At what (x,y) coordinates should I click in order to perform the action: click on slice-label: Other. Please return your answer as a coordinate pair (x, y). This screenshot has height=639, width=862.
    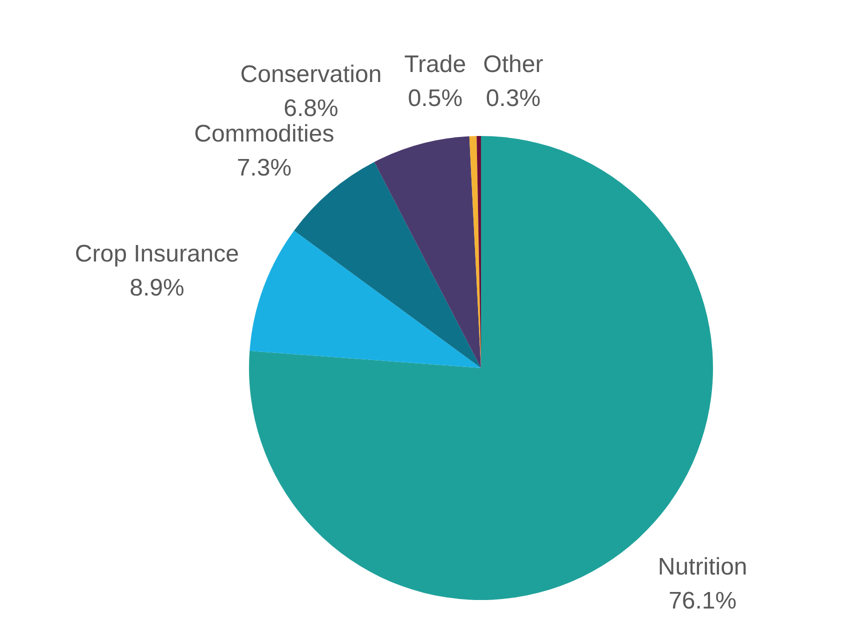
    Looking at the image, I should click on (513, 64).